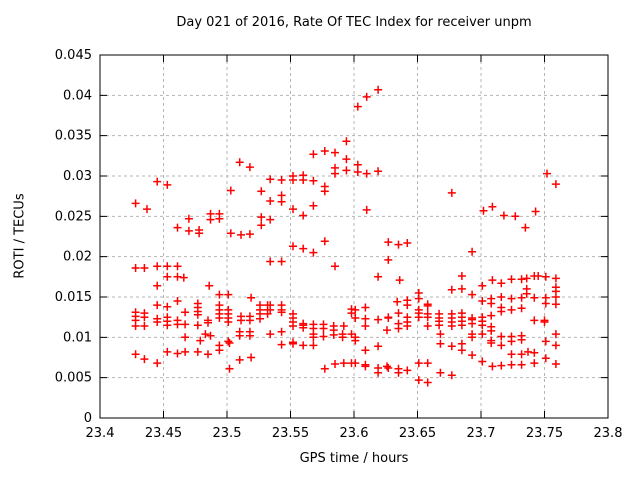 Image resolution: width=640 pixels, height=480 pixels. Describe the element at coordinates (88, 418) in the screenshot. I see `y-tick-label: 0` at that location.